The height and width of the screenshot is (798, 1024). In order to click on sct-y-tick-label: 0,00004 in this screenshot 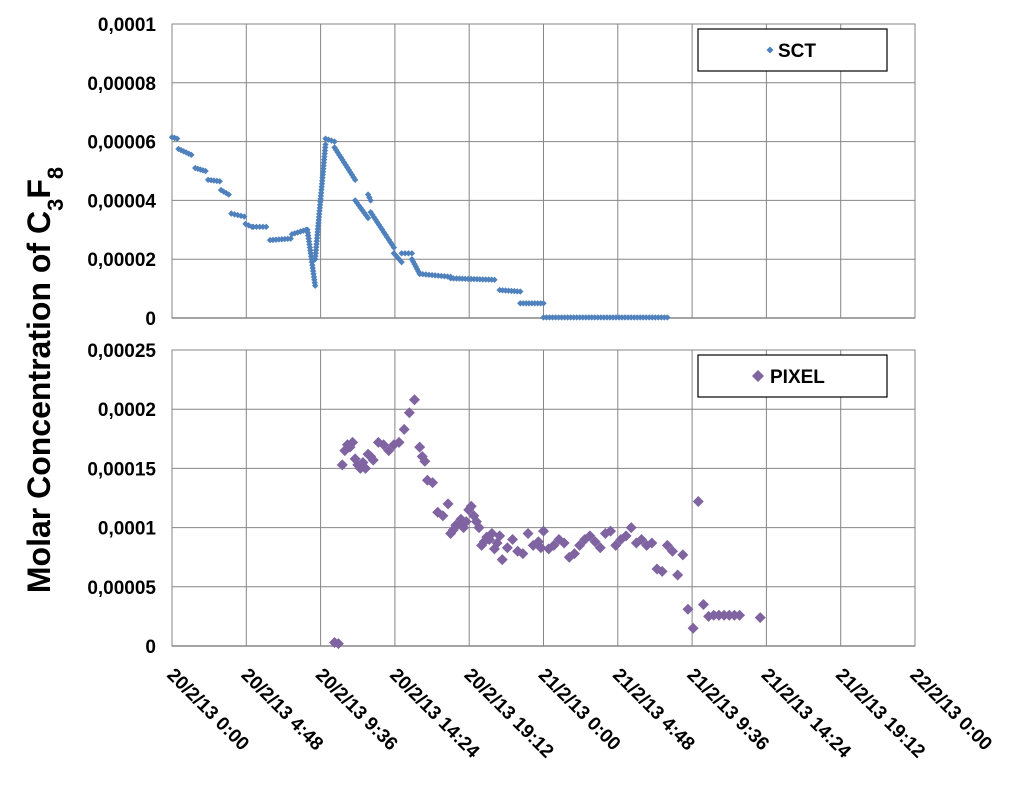, I will do `click(121, 201)`.